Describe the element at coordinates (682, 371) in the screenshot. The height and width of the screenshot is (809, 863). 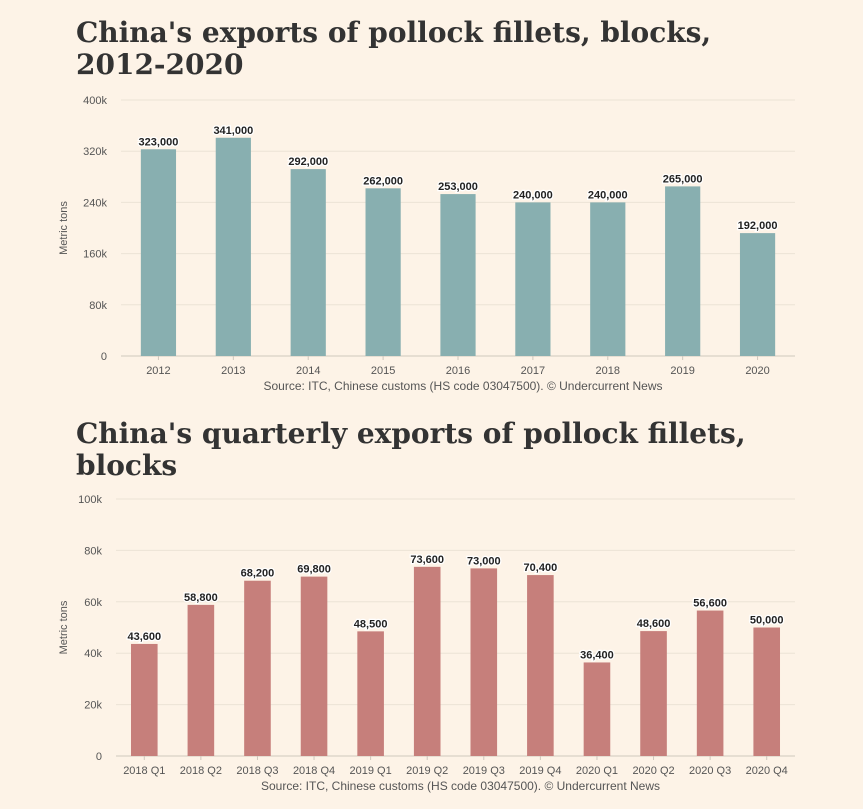
I see `x-tick-label: 2019` at that location.